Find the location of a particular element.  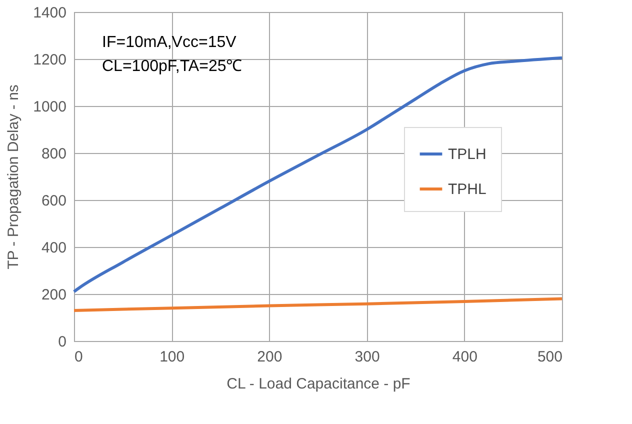

annotation: IF=10mA,Vcc=15V is located at coordinates (169, 42).